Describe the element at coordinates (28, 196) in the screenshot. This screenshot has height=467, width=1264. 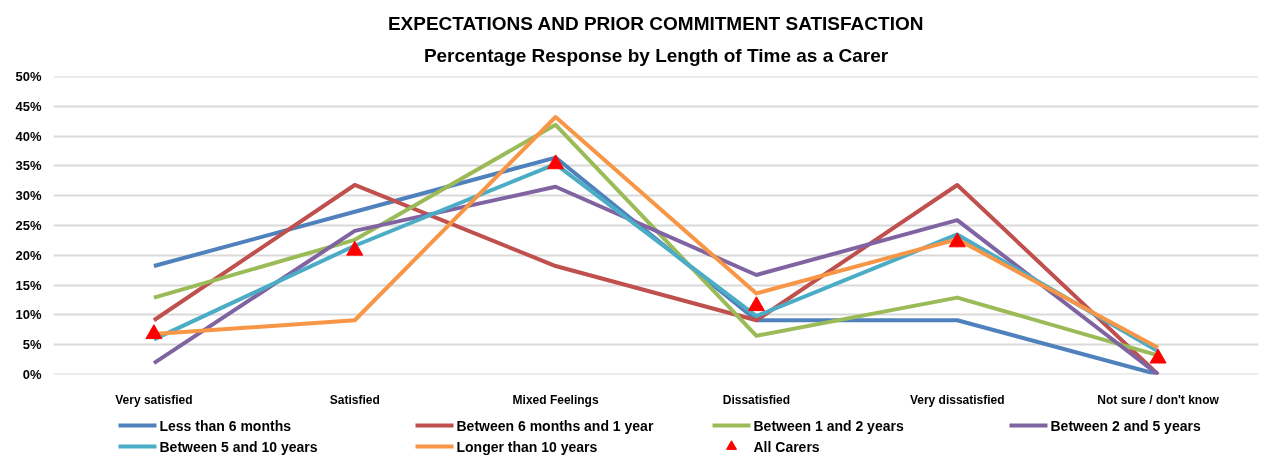
I see `y-tick-label: 30%` at that location.